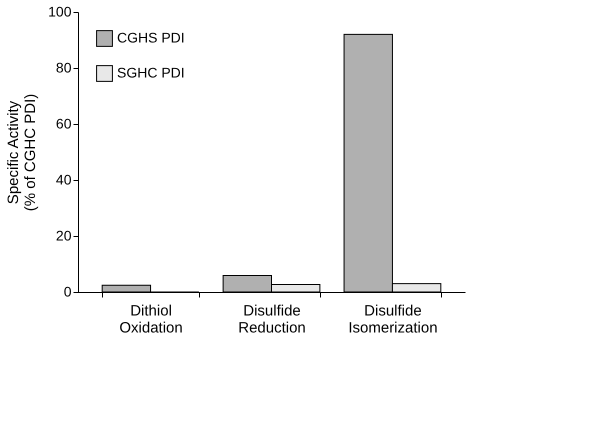  What do you see at coordinates (64, 236) in the screenshot?
I see `y-tick-label: 20` at bounding box center [64, 236].